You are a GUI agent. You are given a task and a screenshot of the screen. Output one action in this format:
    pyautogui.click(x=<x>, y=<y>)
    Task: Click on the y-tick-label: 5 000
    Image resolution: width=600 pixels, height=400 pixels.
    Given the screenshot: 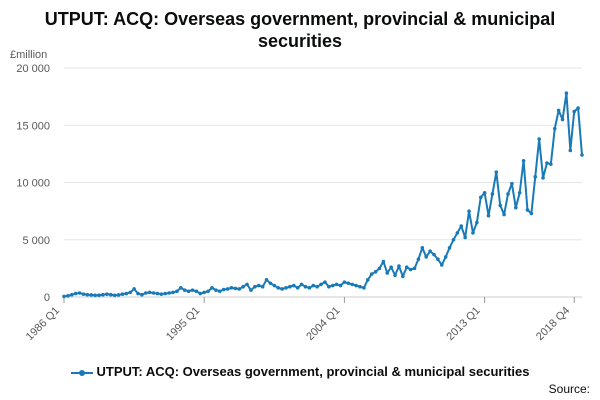 What is the action you would take?
    pyautogui.click(x=36, y=241)
    